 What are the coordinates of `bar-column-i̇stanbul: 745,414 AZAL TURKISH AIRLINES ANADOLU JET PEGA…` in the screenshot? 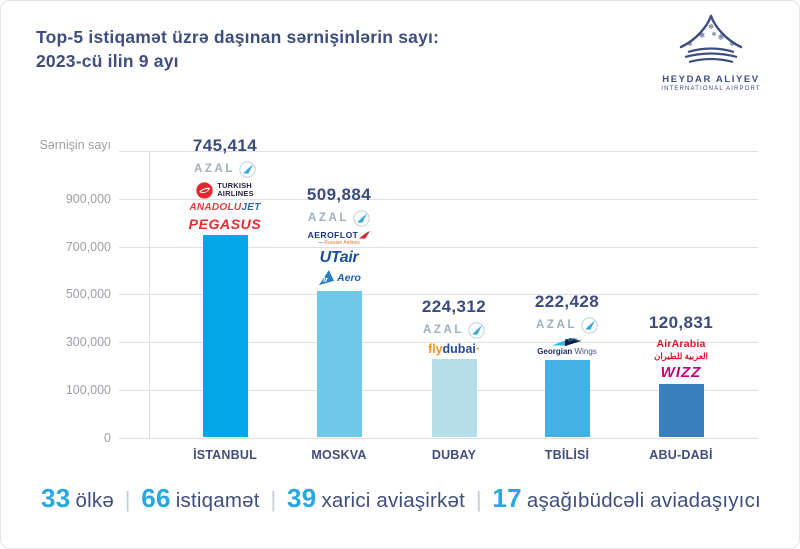 It's located at (225, 286).